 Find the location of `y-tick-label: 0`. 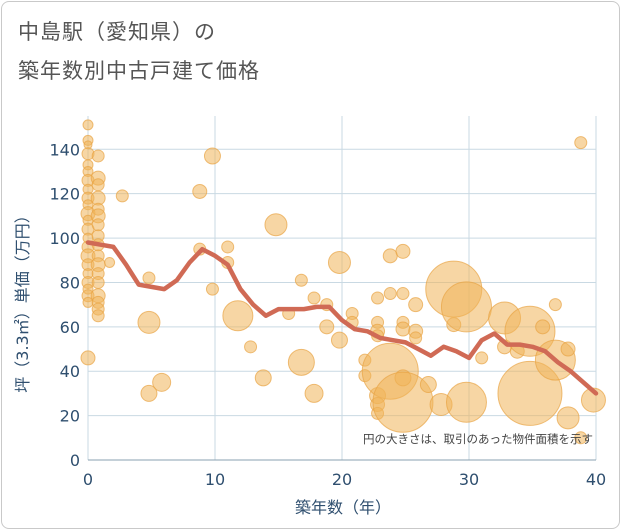

y-tick-label: 0 is located at coordinates (75, 460).